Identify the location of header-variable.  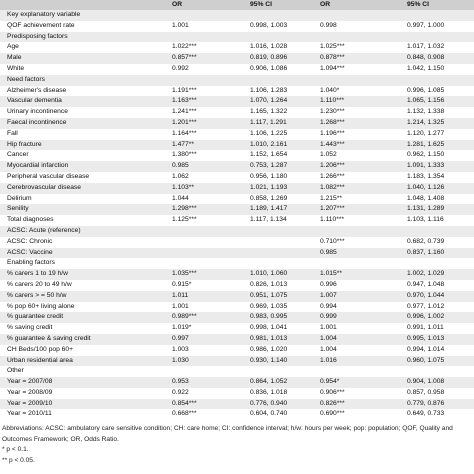
(82, 5).